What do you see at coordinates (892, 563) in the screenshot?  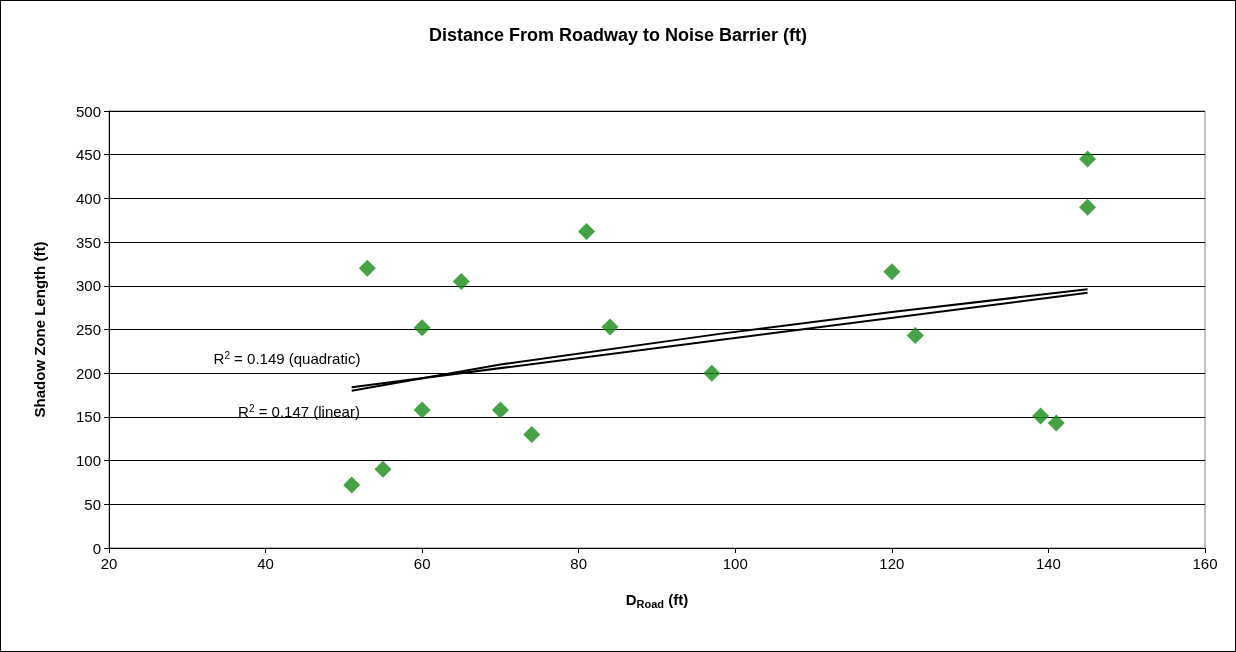 I see `x-tick-label: 120` at bounding box center [892, 563].